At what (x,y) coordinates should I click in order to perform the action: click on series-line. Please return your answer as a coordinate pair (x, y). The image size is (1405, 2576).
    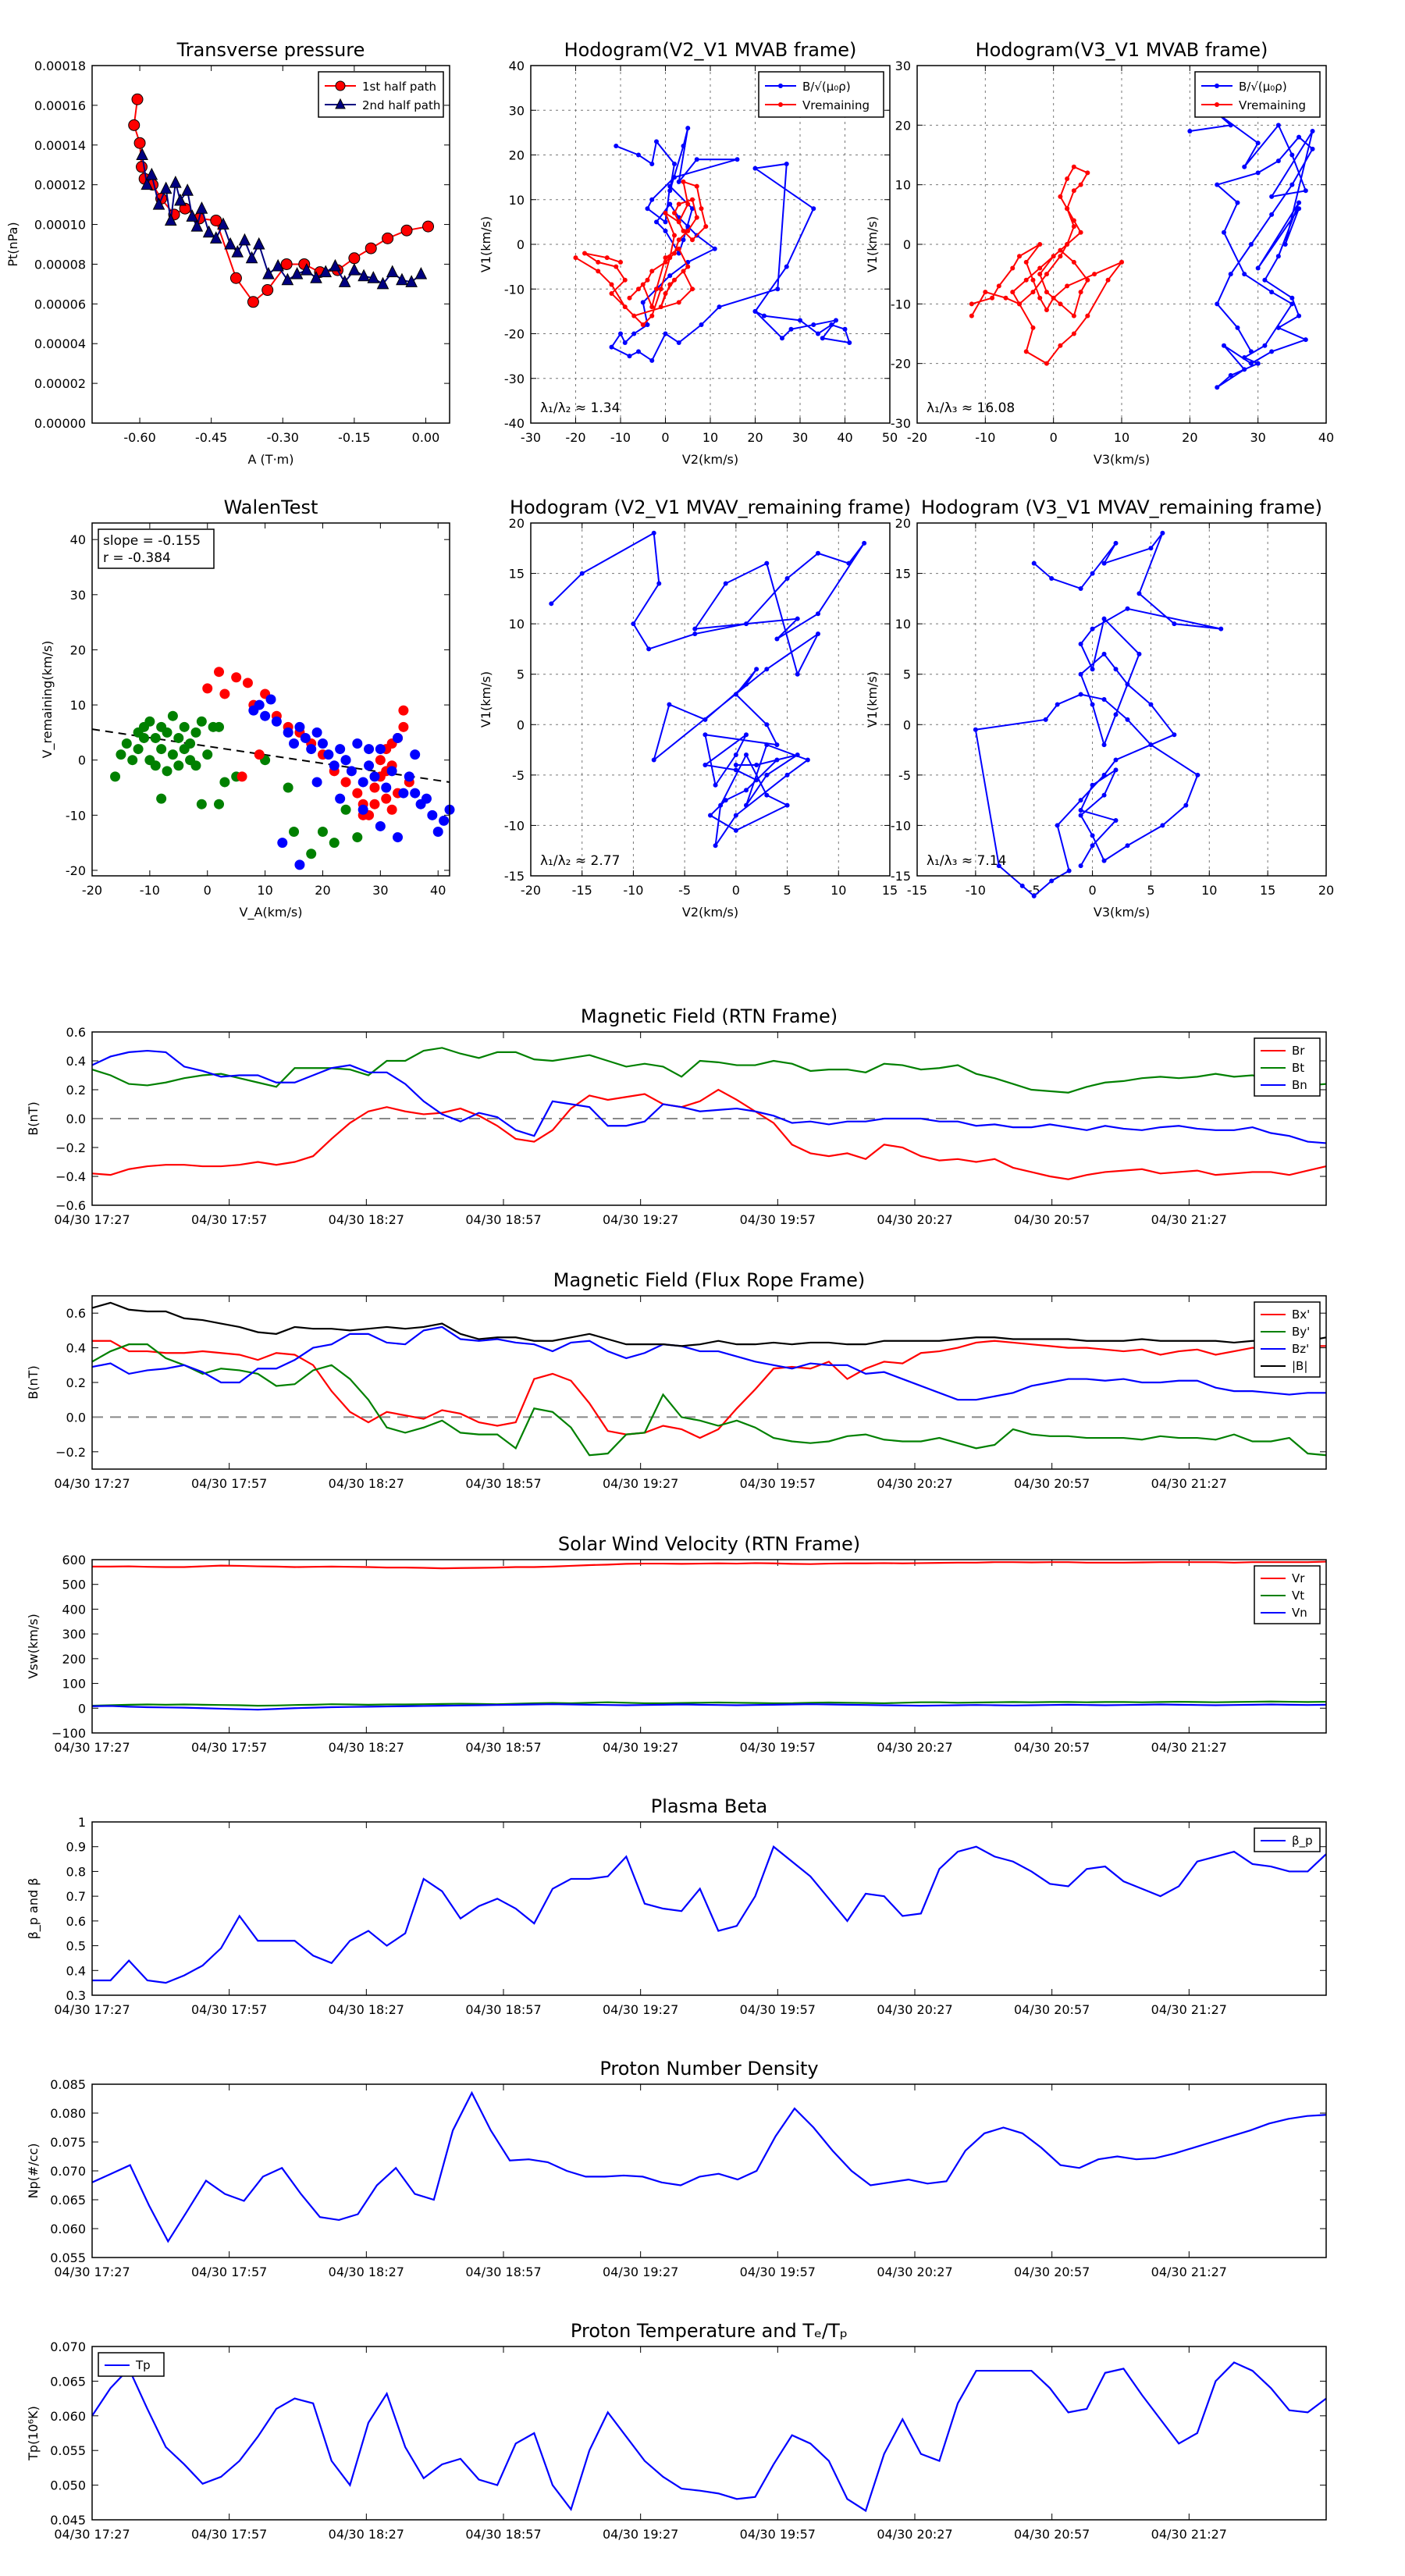
    Looking at the image, I should click on (1252, 250).